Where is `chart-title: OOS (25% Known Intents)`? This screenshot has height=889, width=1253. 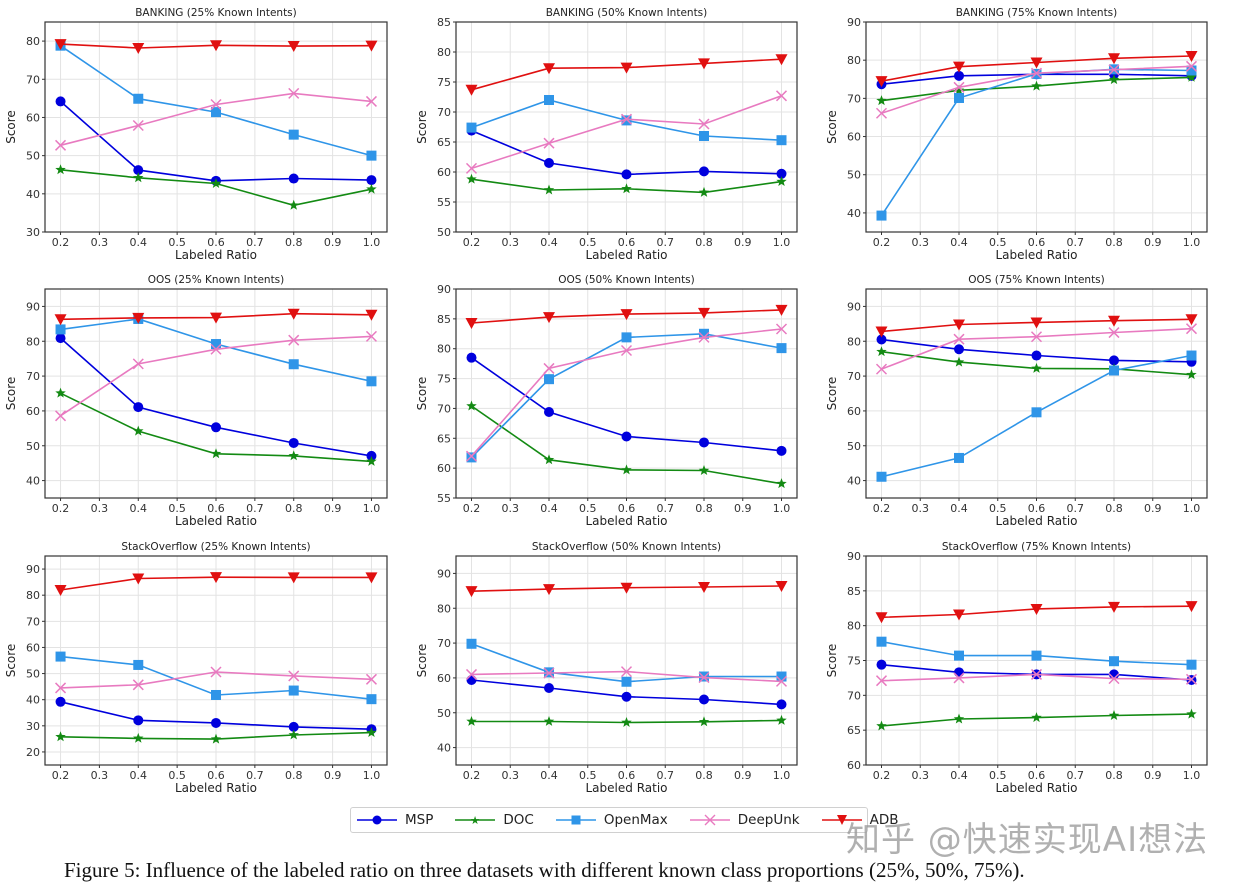
chart-title: OOS (25% Known Intents) is located at coordinates (216, 280).